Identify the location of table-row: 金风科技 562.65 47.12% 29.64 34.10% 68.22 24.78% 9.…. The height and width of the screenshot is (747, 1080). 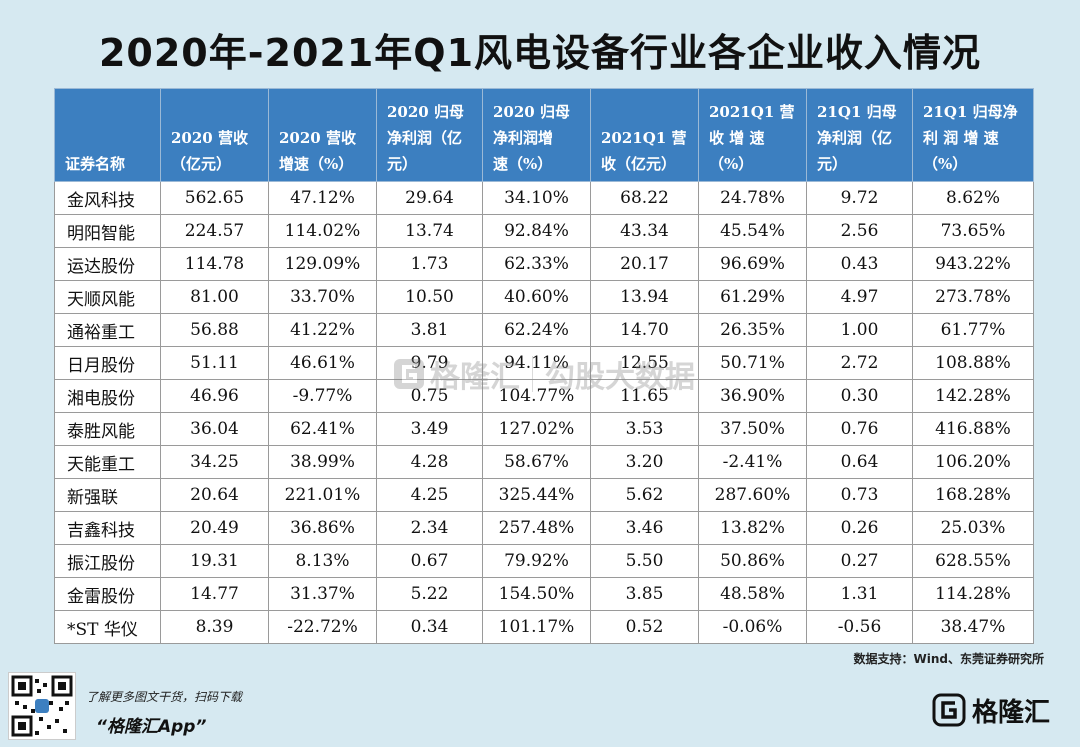
(544, 198).